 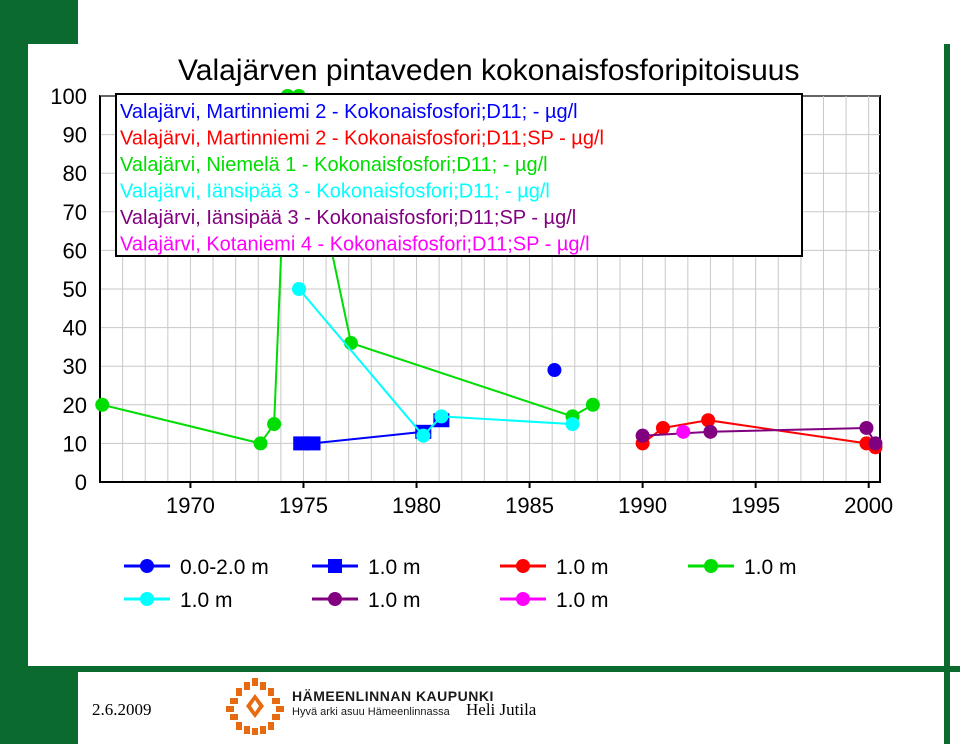 I want to click on footer-author: Heli Jutila, so click(x=501, y=709).